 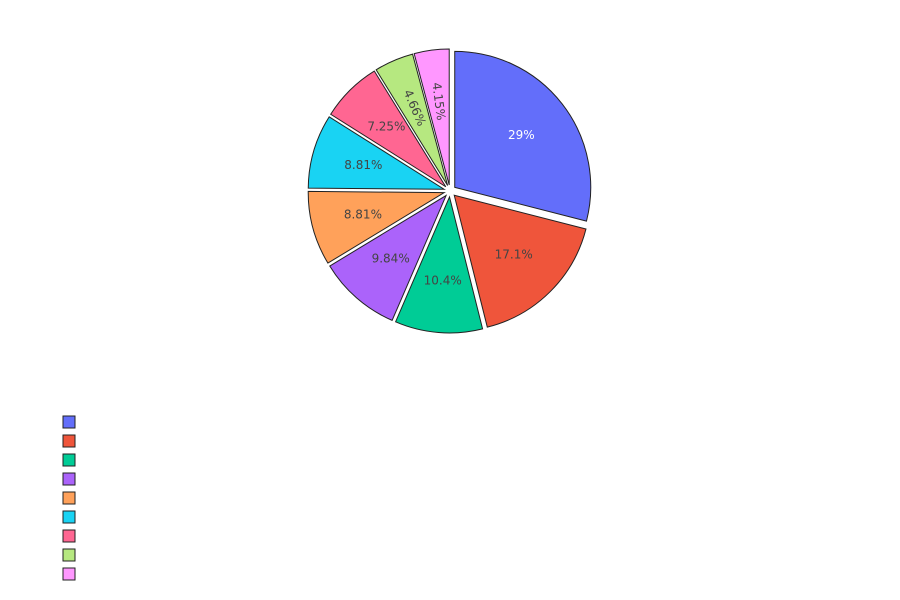 I want to click on pie-slice-label-6: 8.81%, so click(x=363, y=165).